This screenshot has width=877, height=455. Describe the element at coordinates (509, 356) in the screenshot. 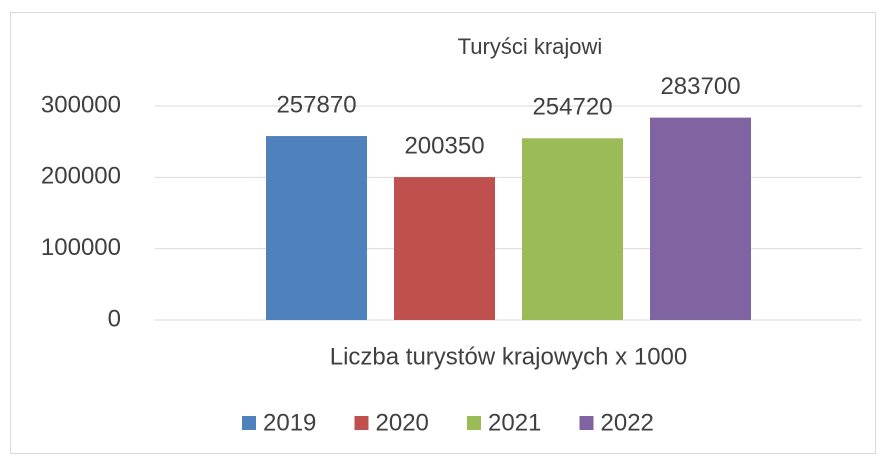

I see `x-axis-category: Liczba turystów krajowych x 1000` at that location.